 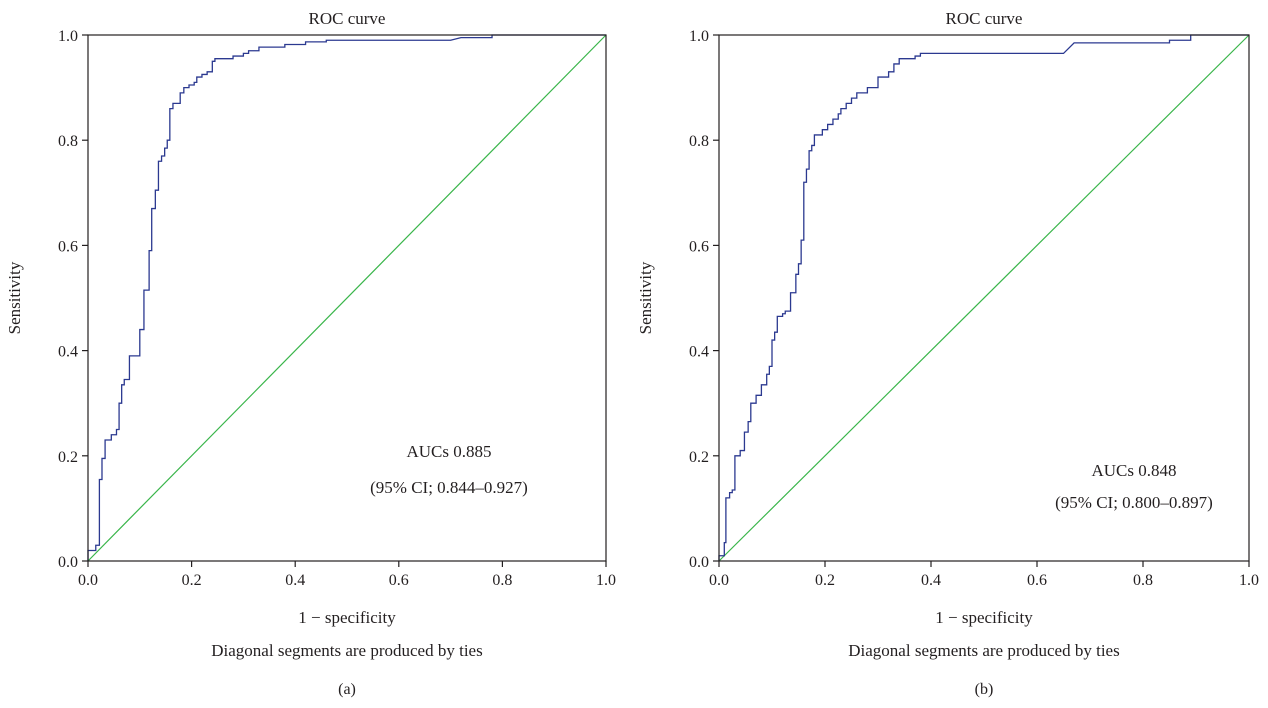 I want to click on panel-label: (b), so click(x=984, y=689).